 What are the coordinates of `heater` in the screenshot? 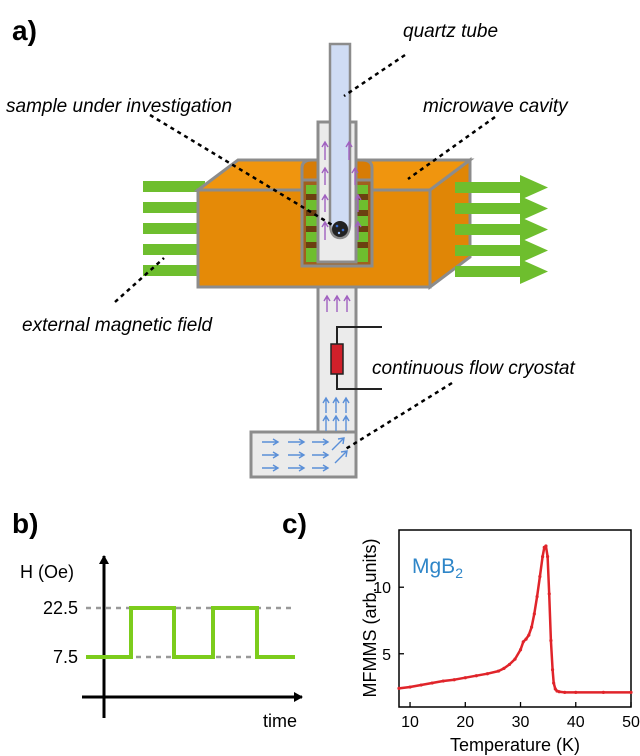 It's located at (356, 358).